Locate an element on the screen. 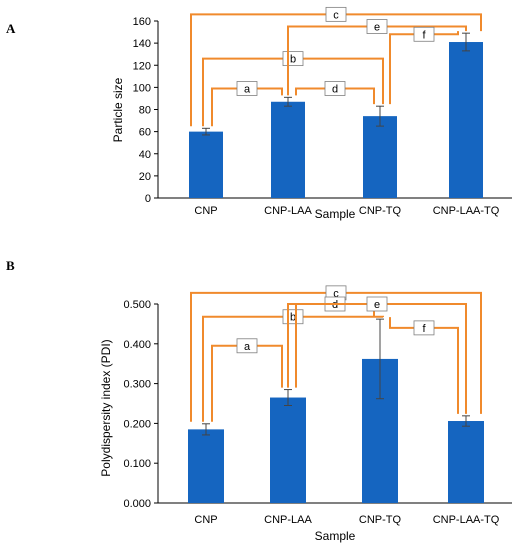 Image resolution: width=527 pixels, height=550 pixels. y-tick-label: 40 is located at coordinates (145, 155).